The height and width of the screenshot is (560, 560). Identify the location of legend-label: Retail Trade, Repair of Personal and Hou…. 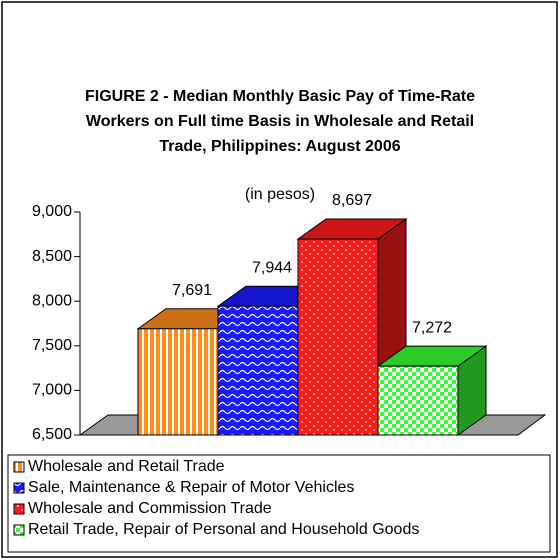
(223, 529).